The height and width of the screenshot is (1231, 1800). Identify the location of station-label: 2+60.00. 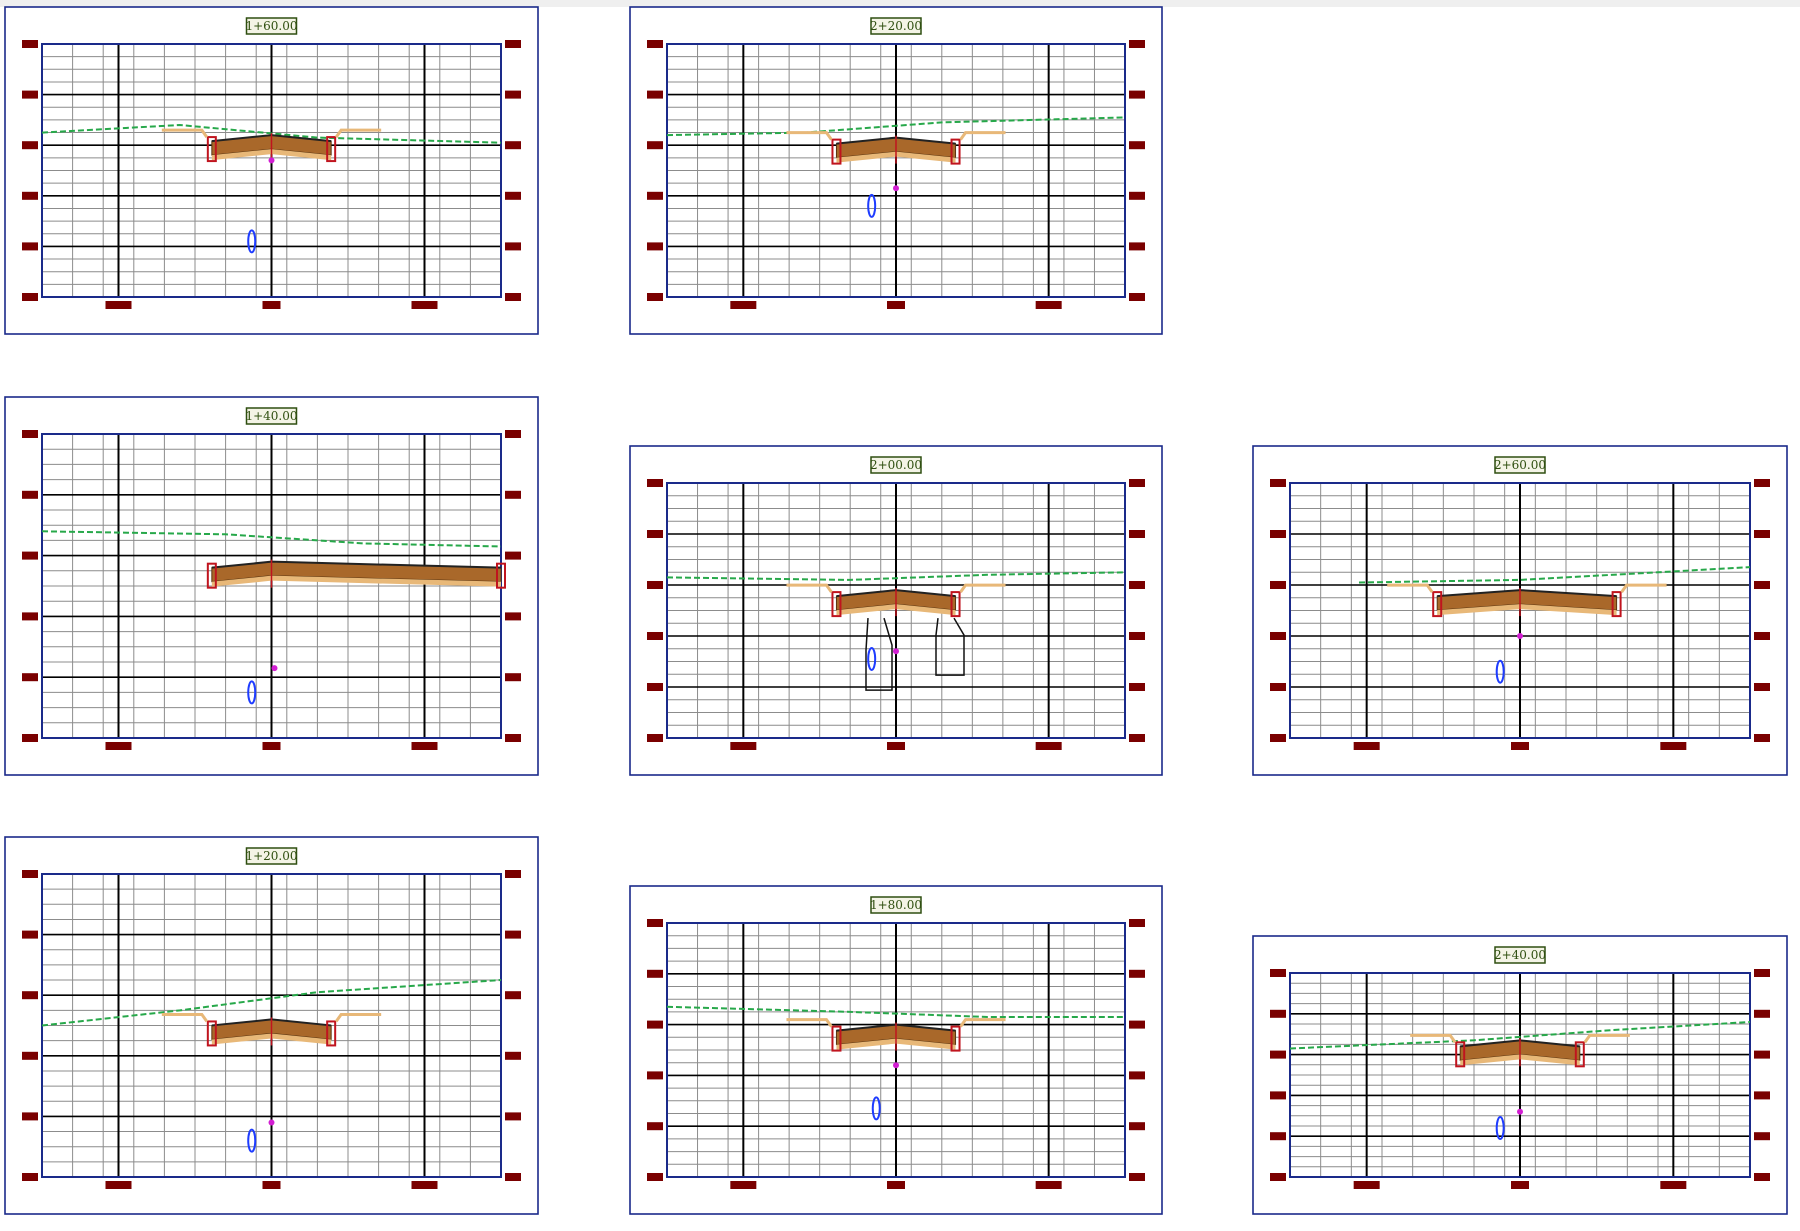
(1520, 465).